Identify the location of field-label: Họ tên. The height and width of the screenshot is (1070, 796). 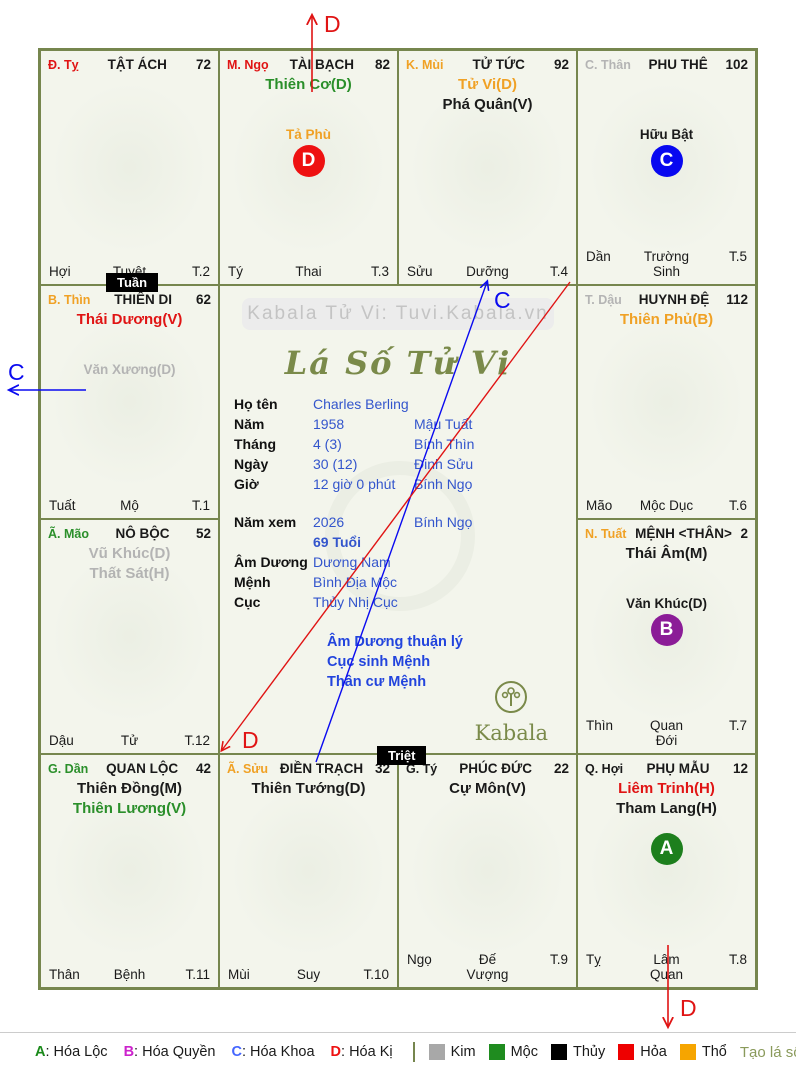
(256, 403).